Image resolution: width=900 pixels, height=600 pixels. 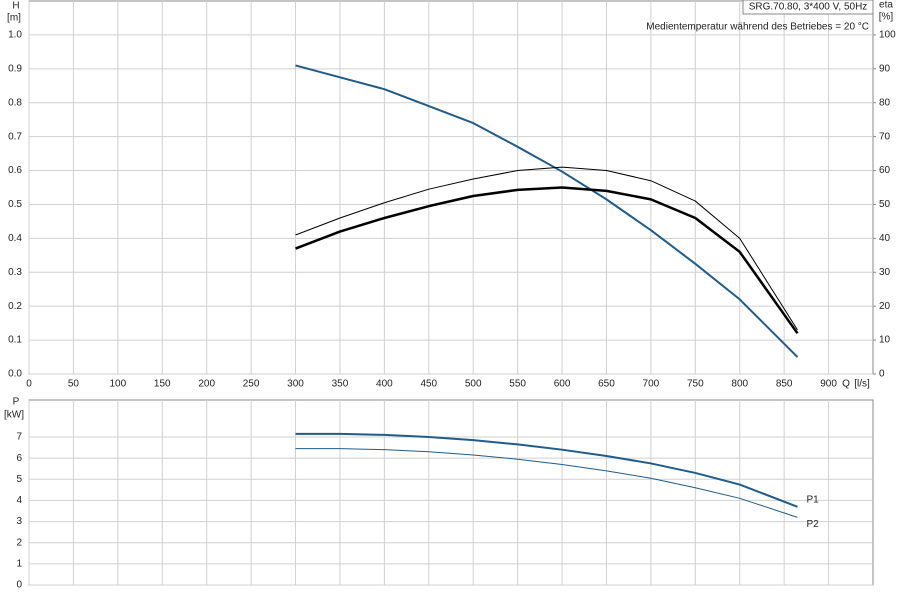 I want to click on x-tick-label: 650, so click(x=606, y=384).